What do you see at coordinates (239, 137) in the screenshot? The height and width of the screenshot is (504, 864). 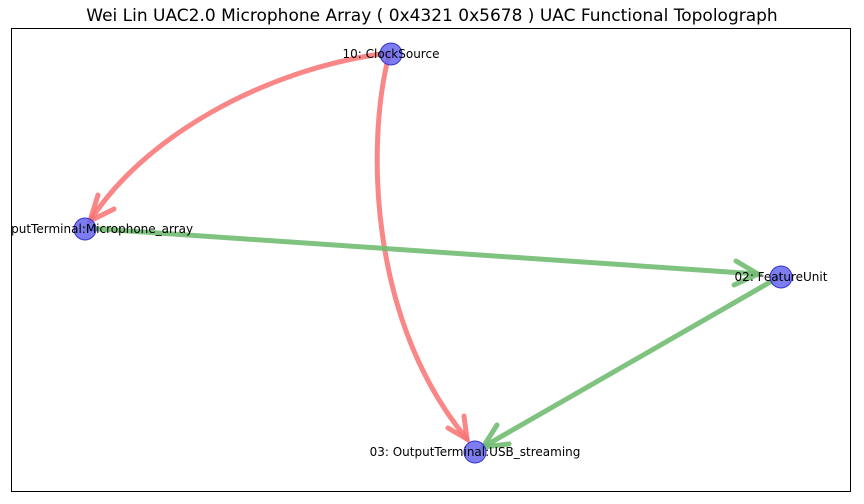 I see `edge-clock-to-input` at bounding box center [239, 137].